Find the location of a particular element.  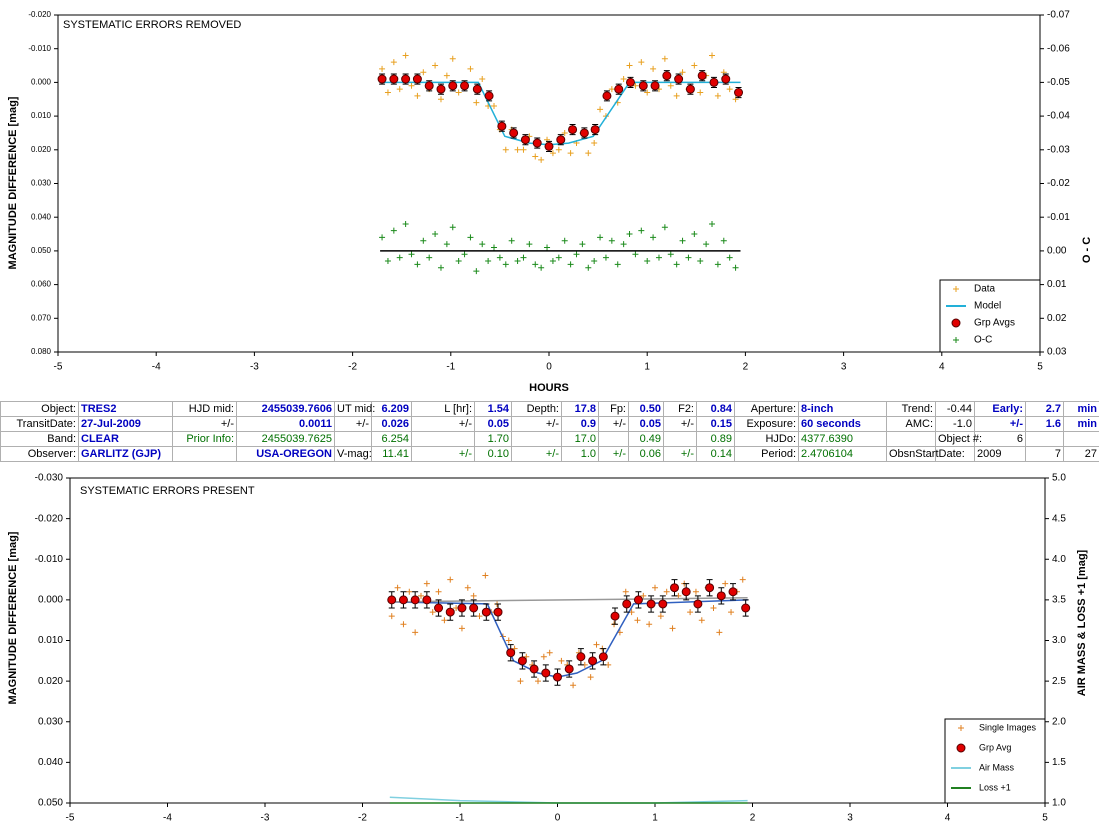

x-axis-label: HOURS is located at coordinates (549, 388).